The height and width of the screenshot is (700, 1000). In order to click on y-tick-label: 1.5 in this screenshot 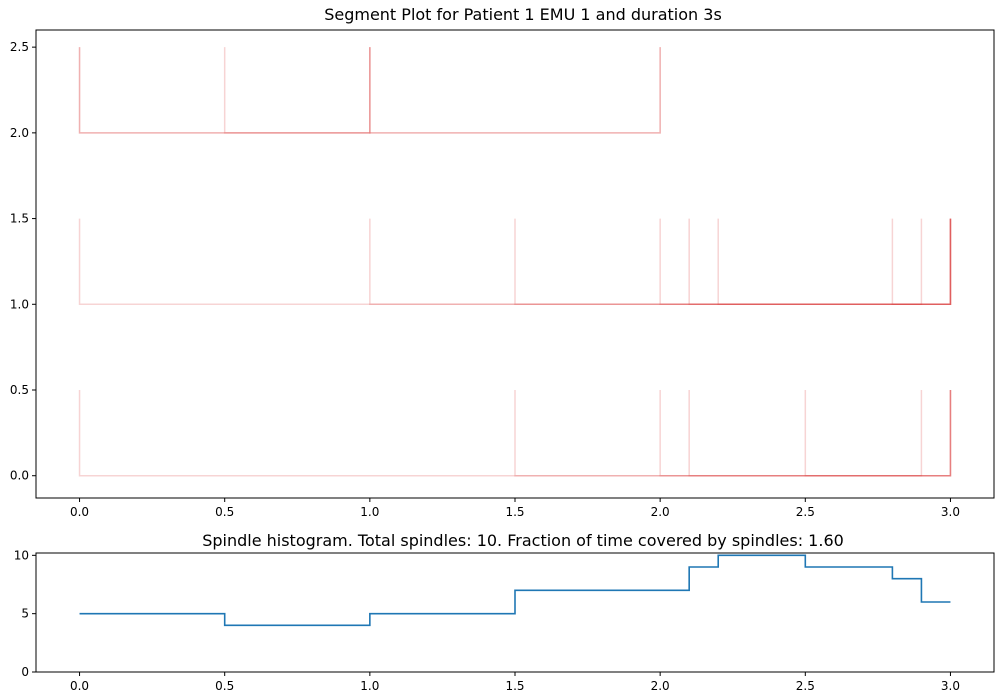, I will do `click(19, 219)`.